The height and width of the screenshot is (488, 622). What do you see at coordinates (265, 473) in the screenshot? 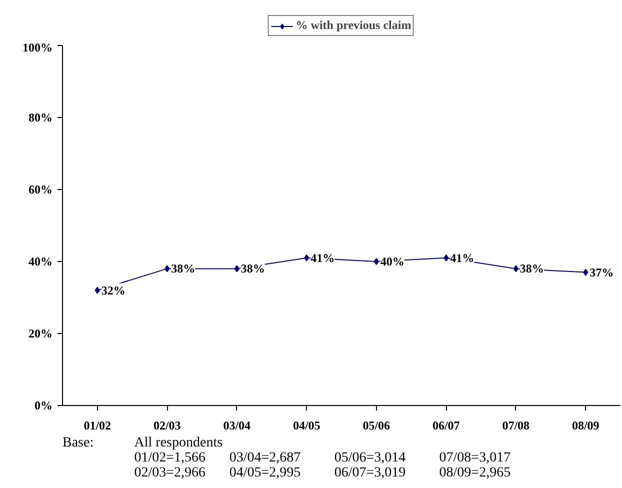
I see `text: 04/05=2,995` at bounding box center [265, 473].